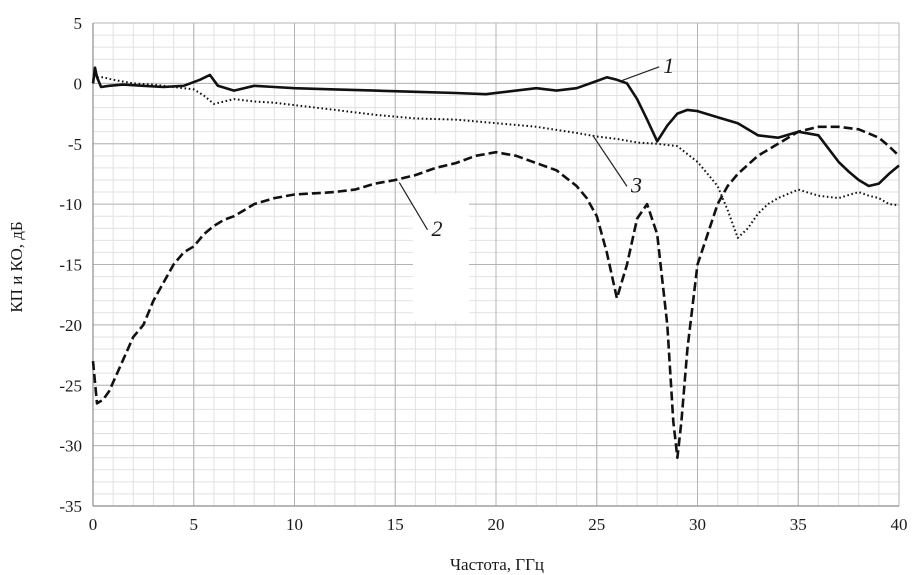 This screenshot has width=914, height=575. I want to click on y-tick-label: -15, so click(70, 265).